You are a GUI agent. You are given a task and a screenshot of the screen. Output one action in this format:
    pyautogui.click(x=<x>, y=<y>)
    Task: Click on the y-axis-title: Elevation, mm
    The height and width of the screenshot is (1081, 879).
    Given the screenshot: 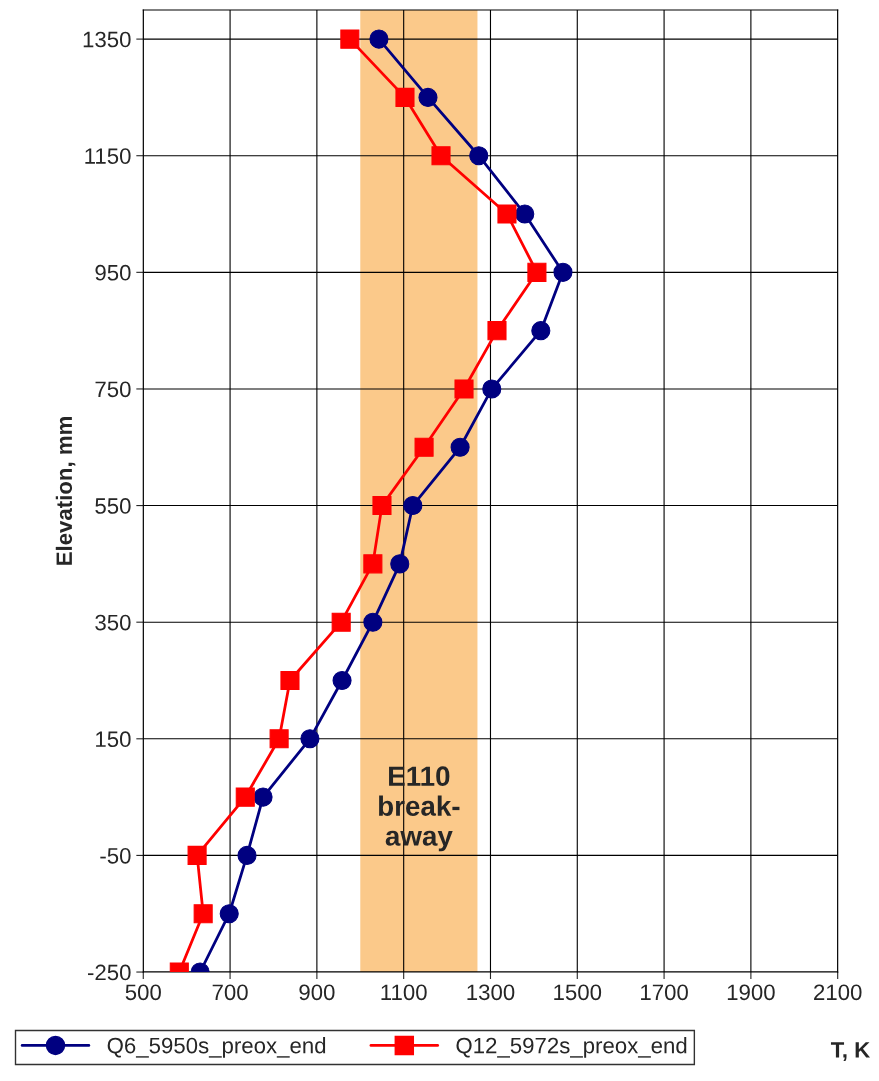 What is the action you would take?
    pyautogui.click(x=65, y=491)
    